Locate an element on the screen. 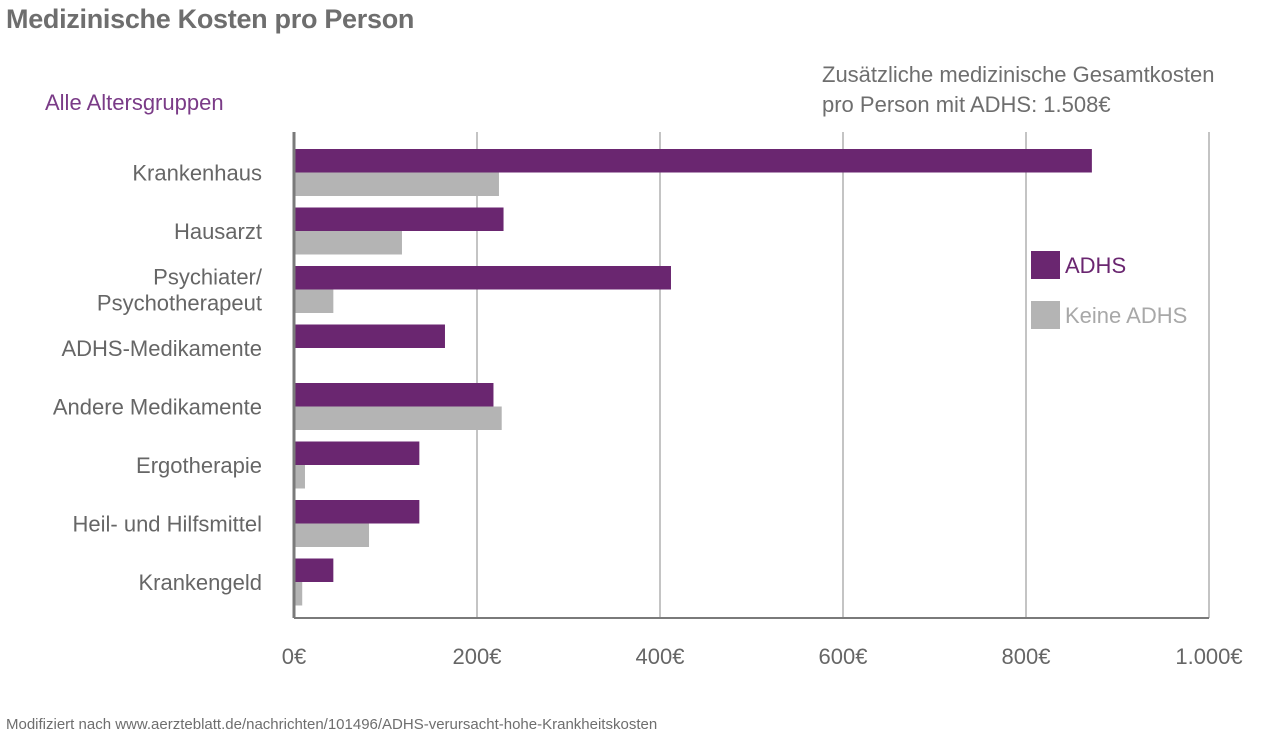 This screenshot has width=1280, height=747. total-cost-note-line-2: pro Person mit ADHS: 1.508€ is located at coordinates (966, 104).